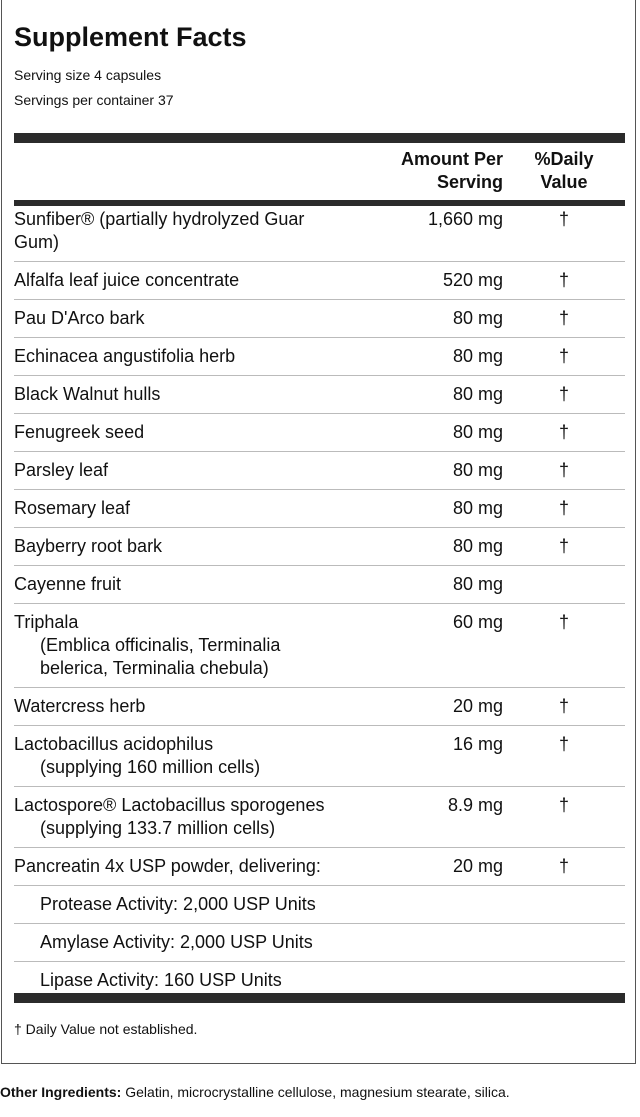  What do you see at coordinates (465, 219) in the screenshot?
I see `amount: 1,660 mg` at bounding box center [465, 219].